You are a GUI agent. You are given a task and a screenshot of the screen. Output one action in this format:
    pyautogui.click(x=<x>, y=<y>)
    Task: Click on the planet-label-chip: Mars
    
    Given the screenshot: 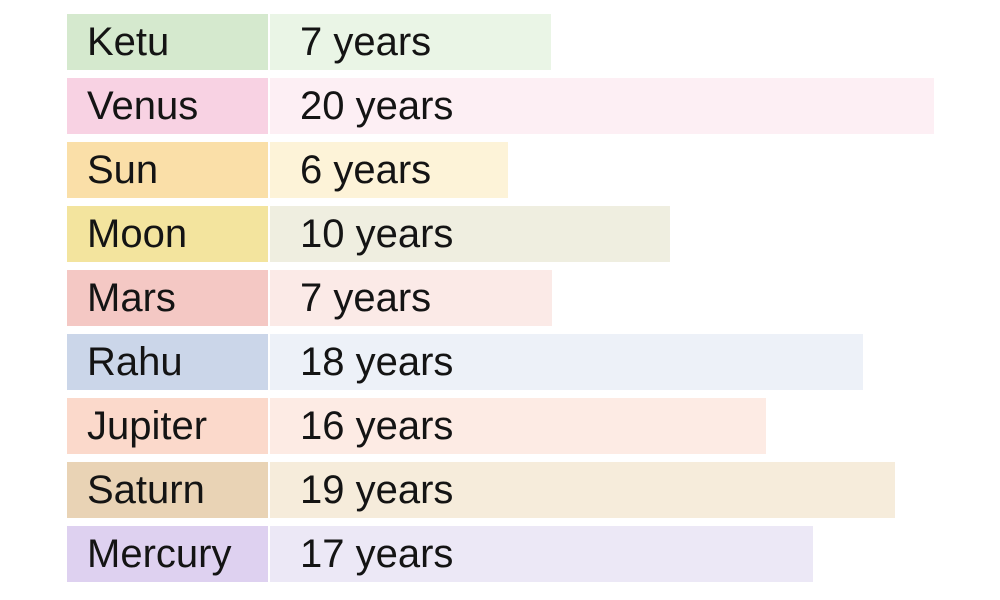 What is the action you would take?
    pyautogui.click(x=167, y=298)
    